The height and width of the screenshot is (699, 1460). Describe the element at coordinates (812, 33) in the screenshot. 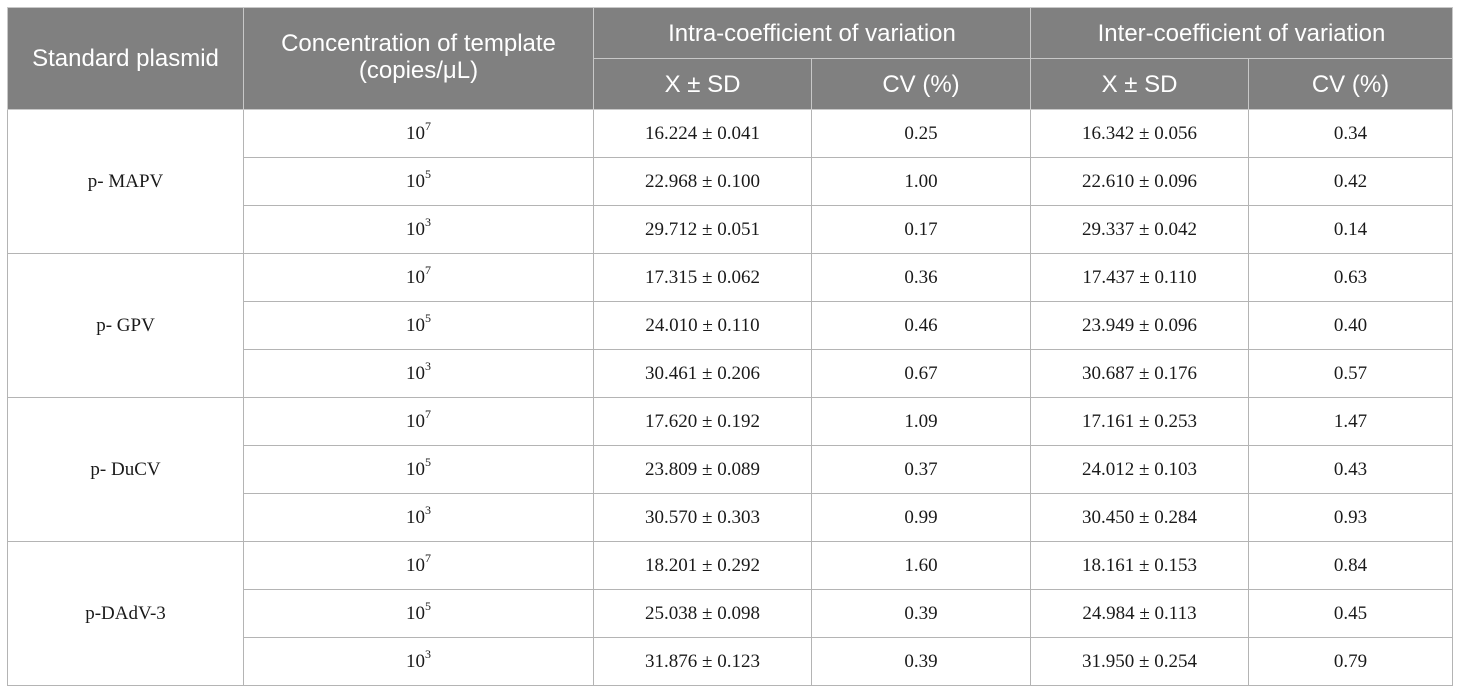

I see `header-intra-group: Intra-coefficient of variation` at that location.